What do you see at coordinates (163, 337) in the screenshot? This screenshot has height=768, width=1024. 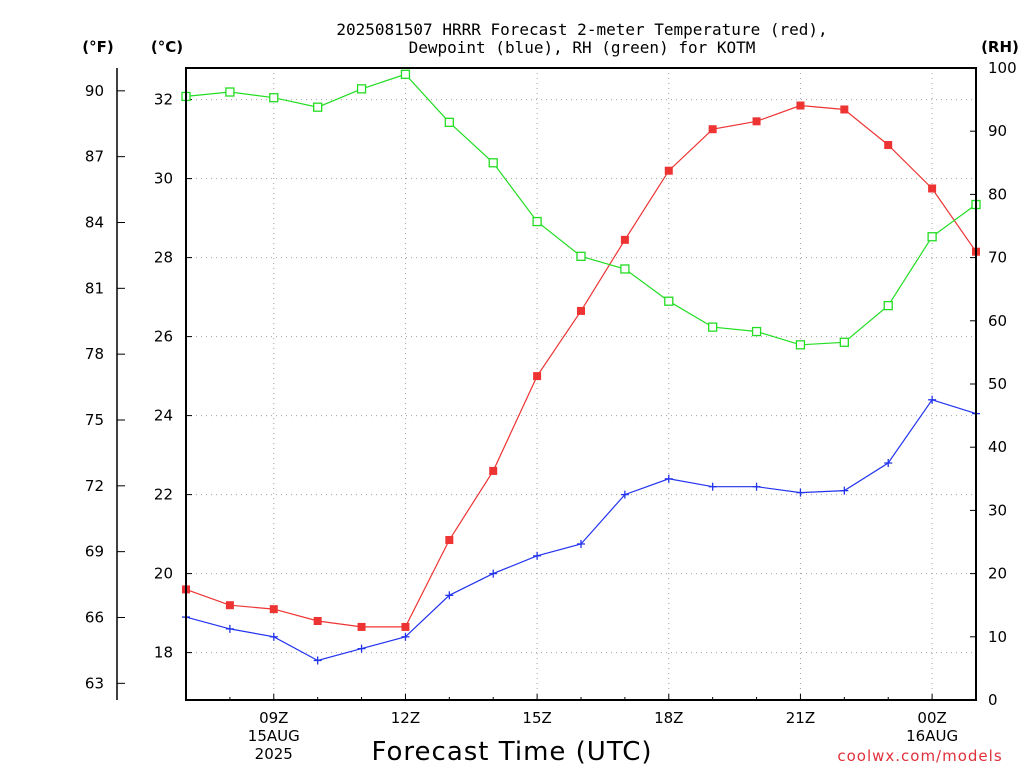 I see `celsius-tick-label: 26` at bounding box center [163, 337].